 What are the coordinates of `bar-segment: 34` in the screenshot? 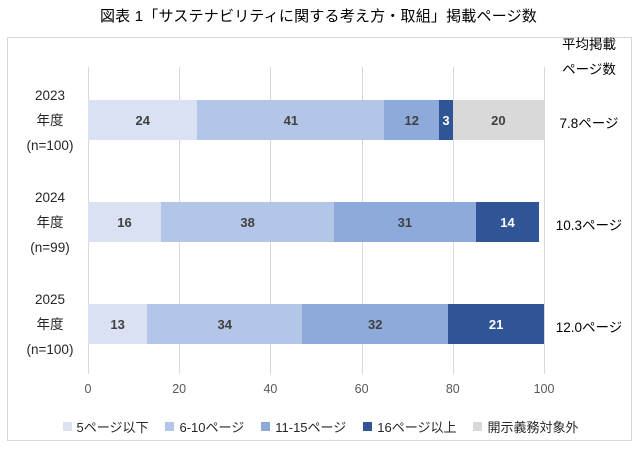 It's located at (225, 324).